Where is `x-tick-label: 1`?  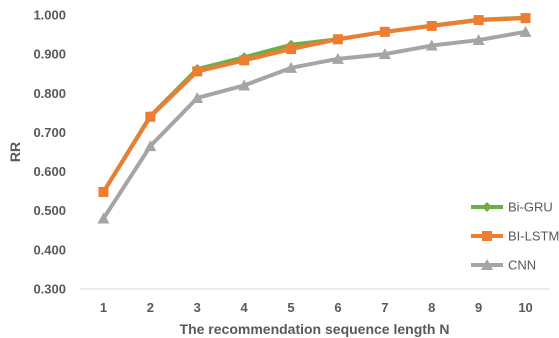 x-tick-label: 1 is located at coordinates (103, 307).